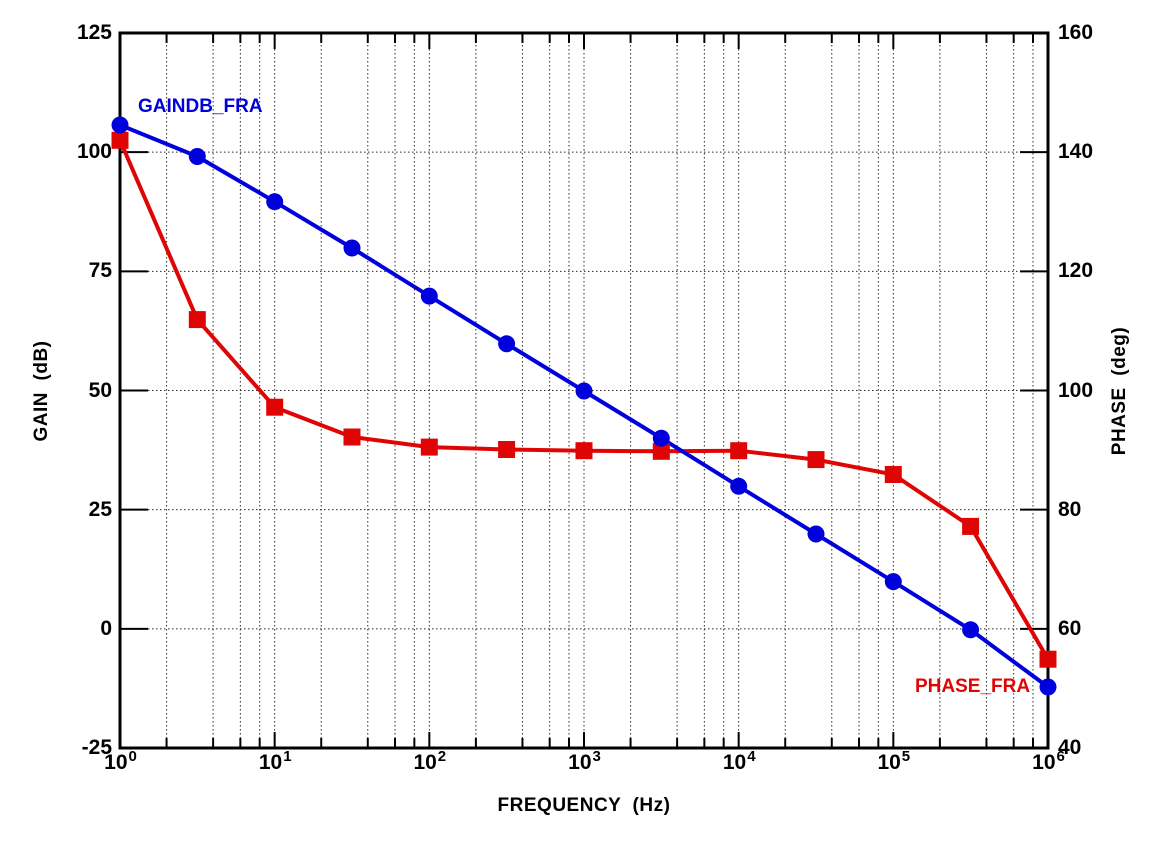  I want to click on gain-tick-label: 50, so click(100, 390).